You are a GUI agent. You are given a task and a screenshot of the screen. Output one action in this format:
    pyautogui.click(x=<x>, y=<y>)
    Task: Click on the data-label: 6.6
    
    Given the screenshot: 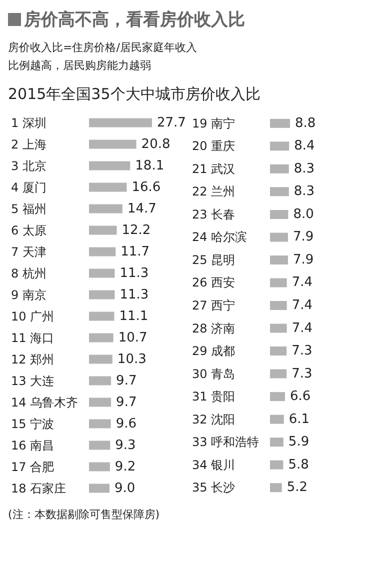 What is the action you would take?
    pyautogui.click(x=300, y=396)
    